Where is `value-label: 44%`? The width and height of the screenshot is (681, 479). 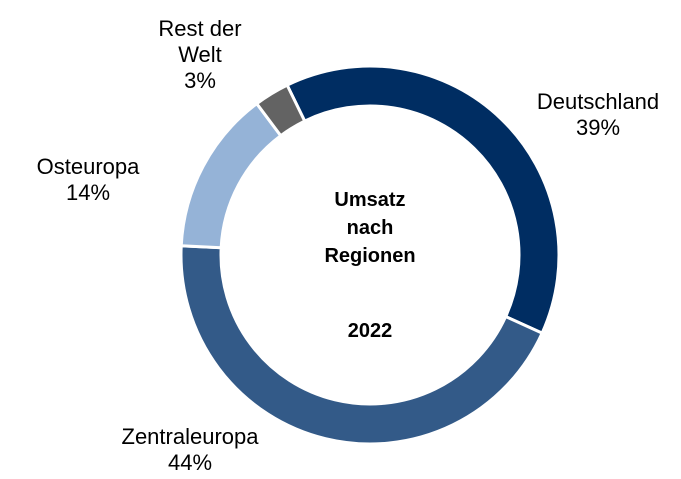 value-label: 44% is located at coordinates (190, 462).